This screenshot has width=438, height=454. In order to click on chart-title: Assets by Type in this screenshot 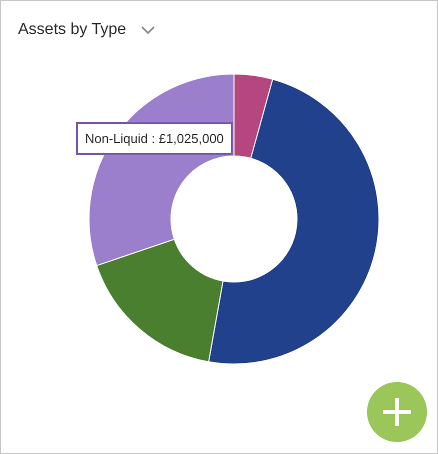, I will do `click(72, 30)`.